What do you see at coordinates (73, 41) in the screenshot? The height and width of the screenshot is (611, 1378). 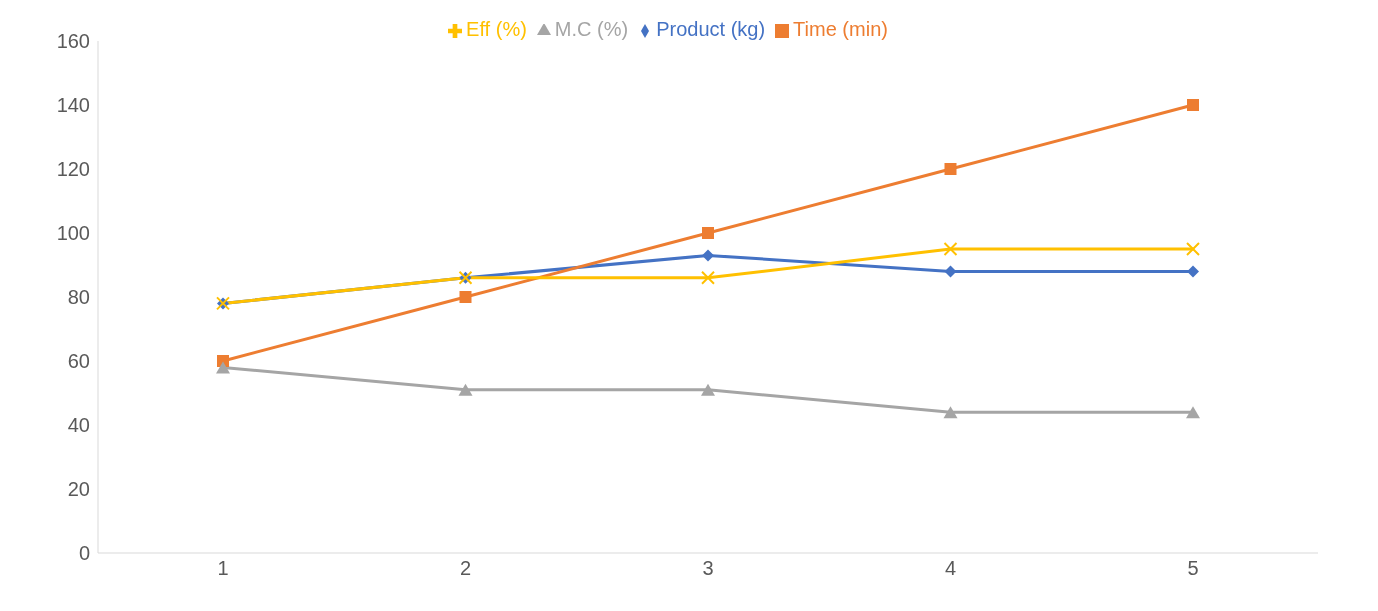 I see `y-tick-label: 160` at bounding box center [73, 41].